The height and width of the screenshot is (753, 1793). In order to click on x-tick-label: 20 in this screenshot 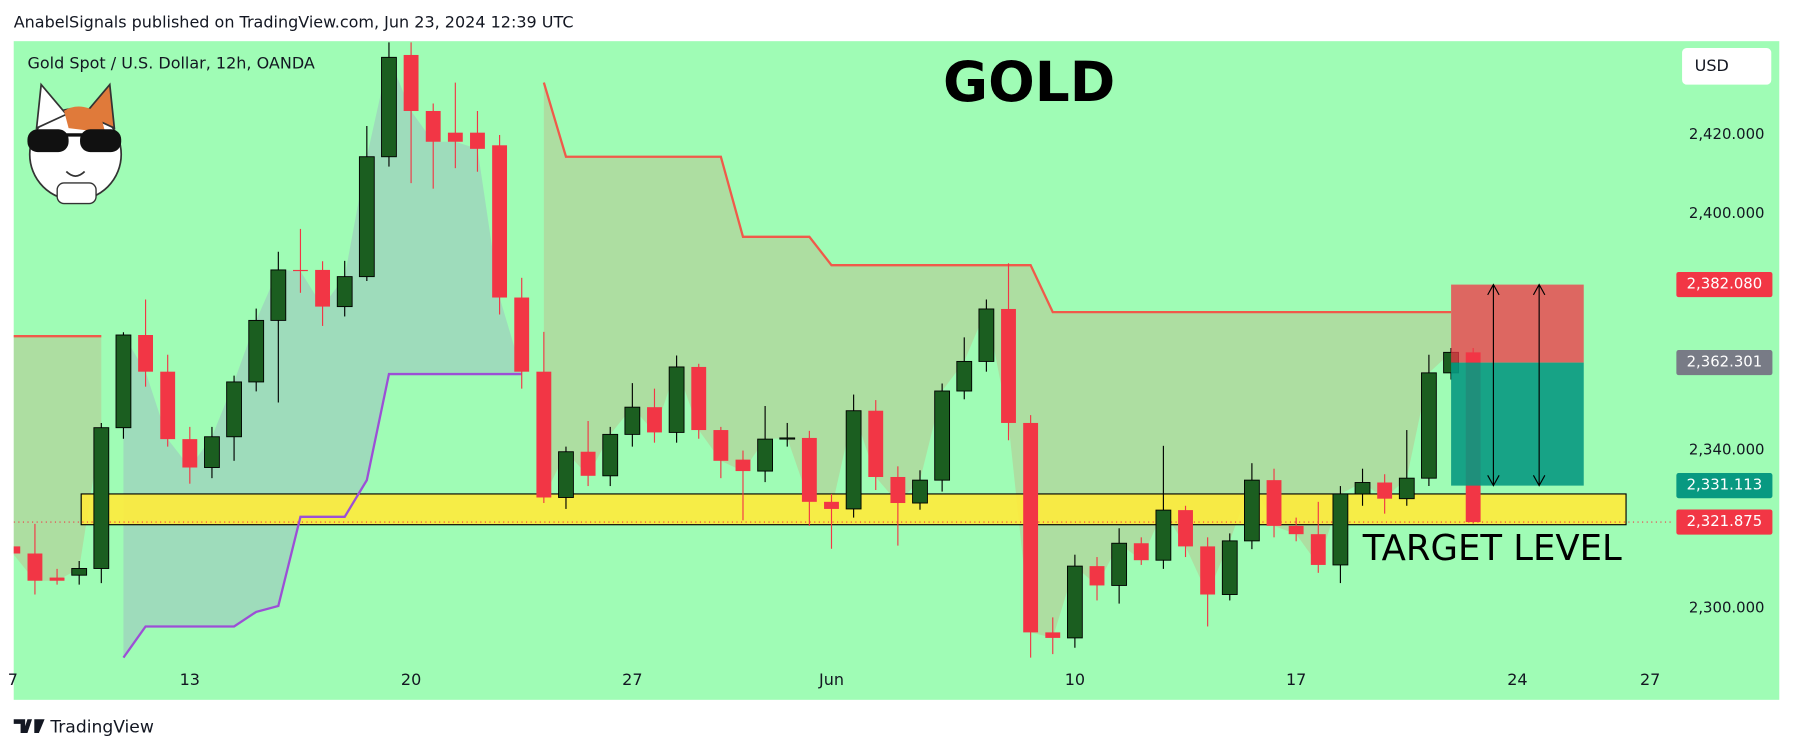, I will do `click(411, 679)`.